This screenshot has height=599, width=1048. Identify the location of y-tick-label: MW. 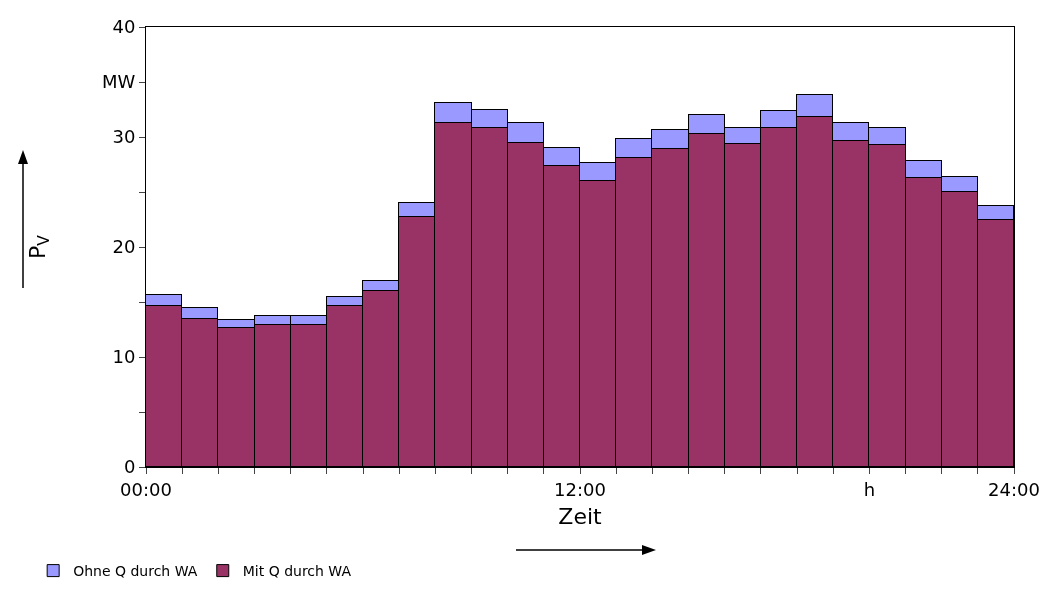
(119, 82).